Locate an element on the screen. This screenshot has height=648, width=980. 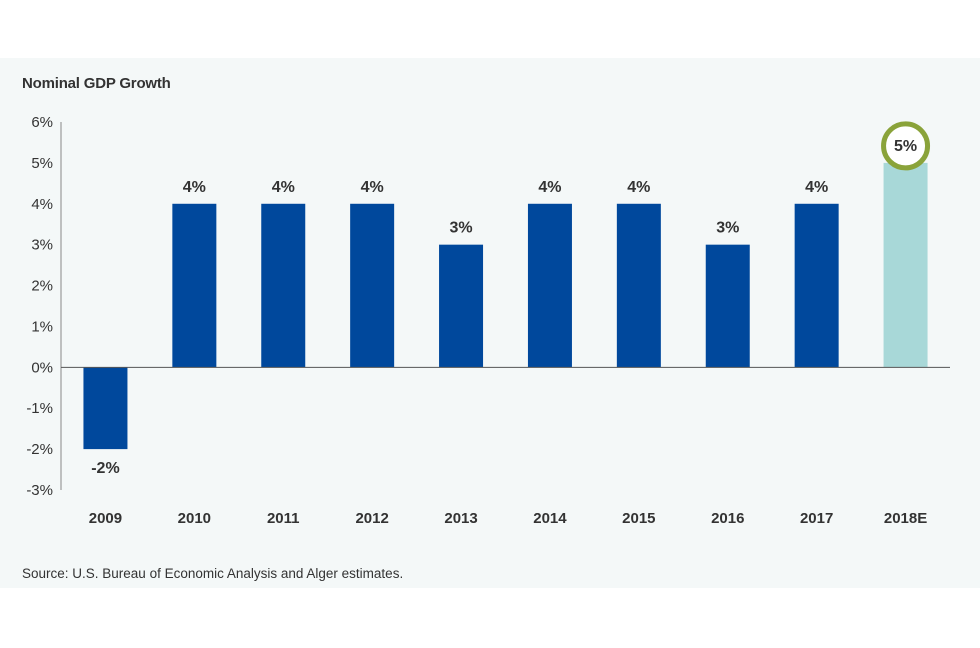
x-tick-label: 2015 is located at coordinates (638, 518).